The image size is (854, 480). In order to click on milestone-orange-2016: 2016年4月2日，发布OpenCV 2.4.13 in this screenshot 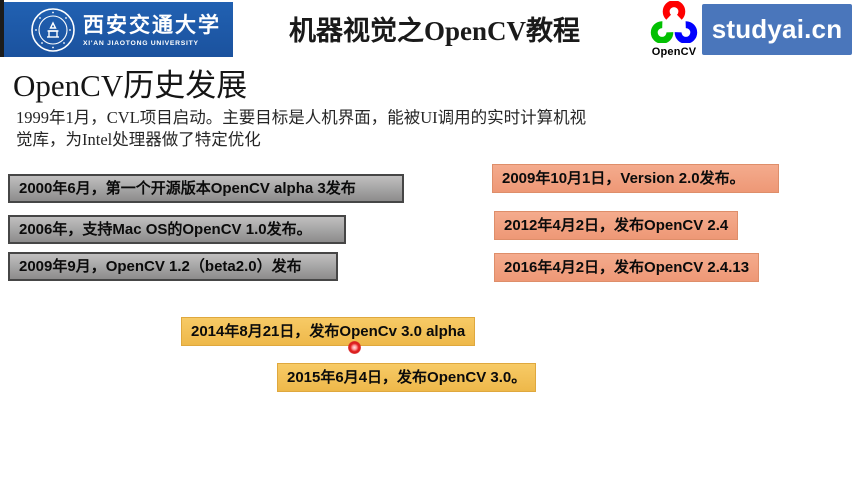, I will do `click(627, 267)`.